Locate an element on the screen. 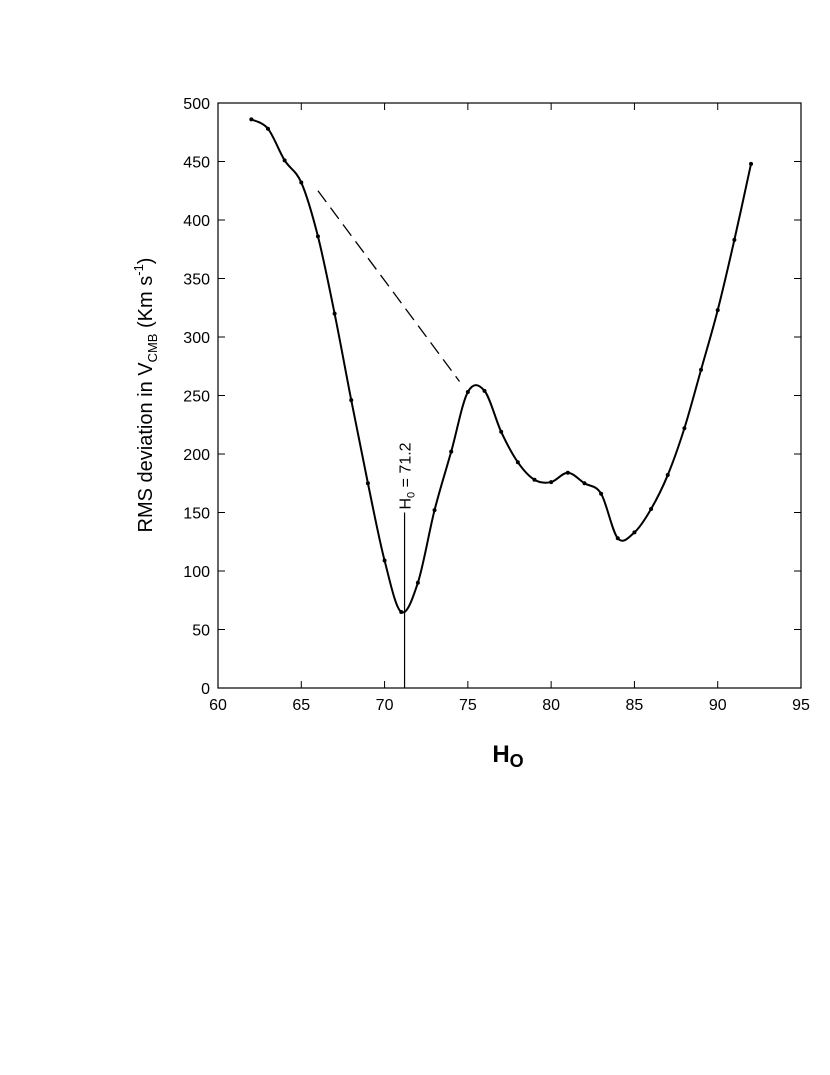 This screenshot has width=830, height=1075. x-axis-label: HO is located at coordinates (507, 756).